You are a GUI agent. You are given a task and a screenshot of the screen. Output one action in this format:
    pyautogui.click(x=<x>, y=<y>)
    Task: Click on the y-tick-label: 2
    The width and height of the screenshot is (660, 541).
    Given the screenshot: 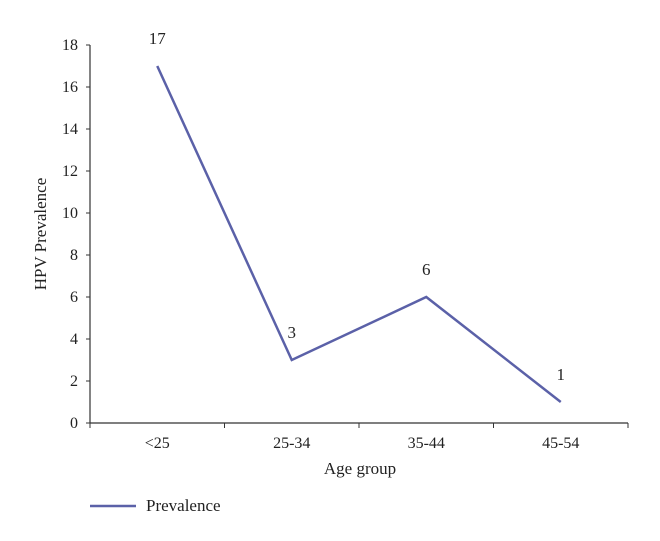 What is the action you would take?
    pyautogui.click(x=74, y=381)
    